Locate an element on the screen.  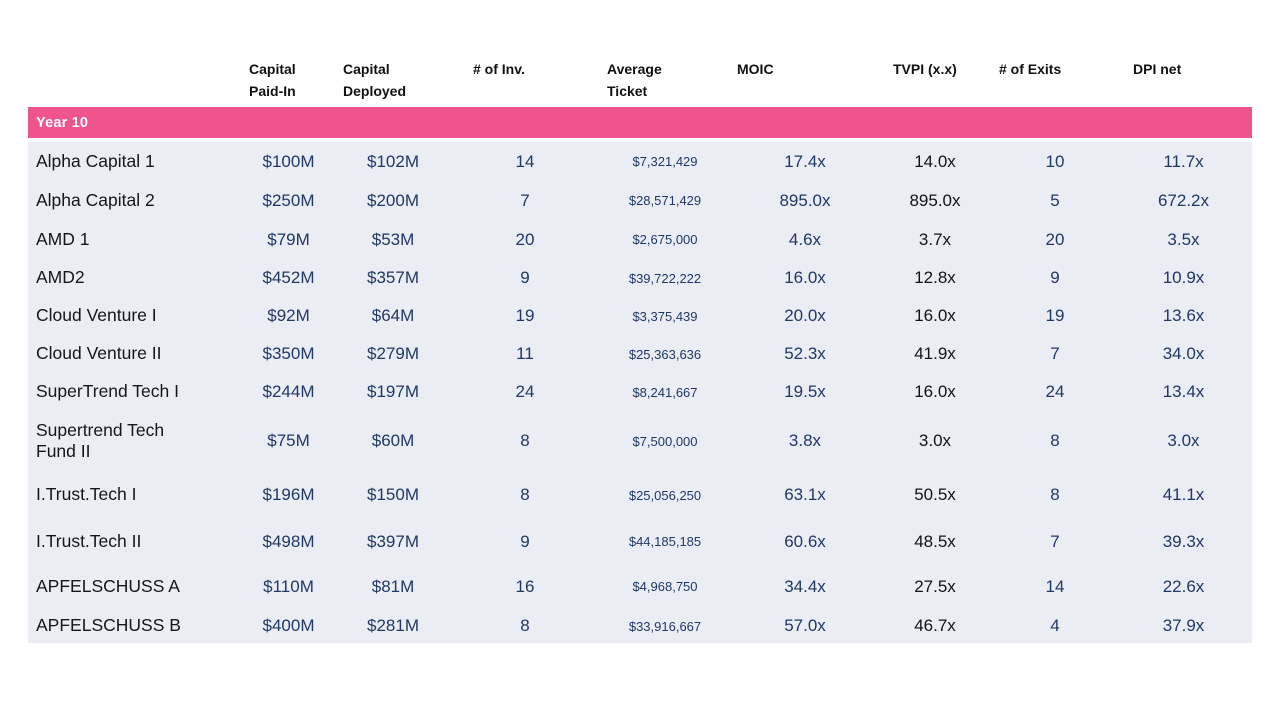
capital-paid-in-cell: $400M is located at coordinates (288, 625).